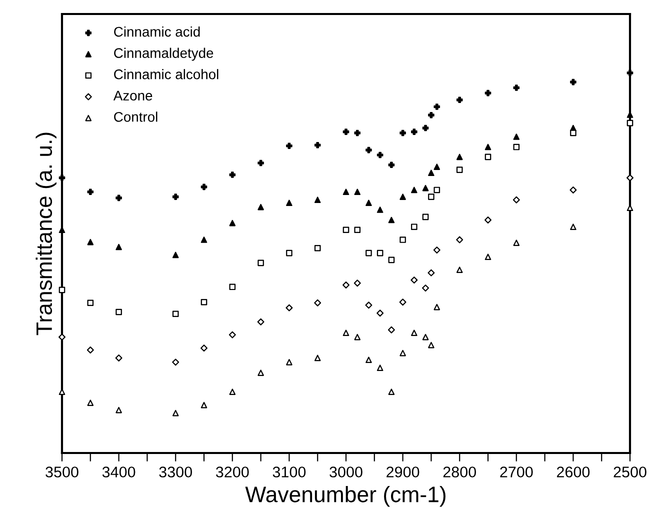 The height and width of the screenshot is (518, 649). Describe the element at coordinates (157, 31) in the screenshot. I see `legend-label: Cinnamic acid` at that location.